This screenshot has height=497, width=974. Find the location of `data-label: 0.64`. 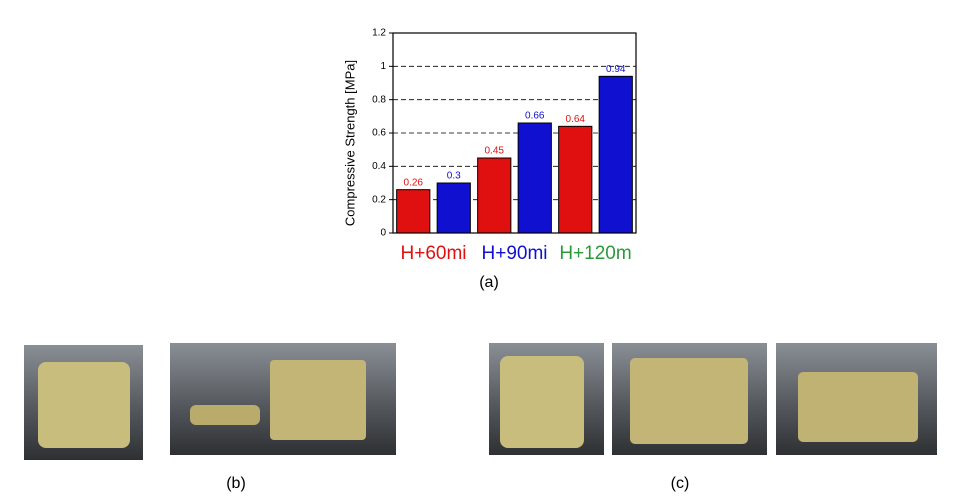

data-label: 0.64 is located at coordinates (576, 119).